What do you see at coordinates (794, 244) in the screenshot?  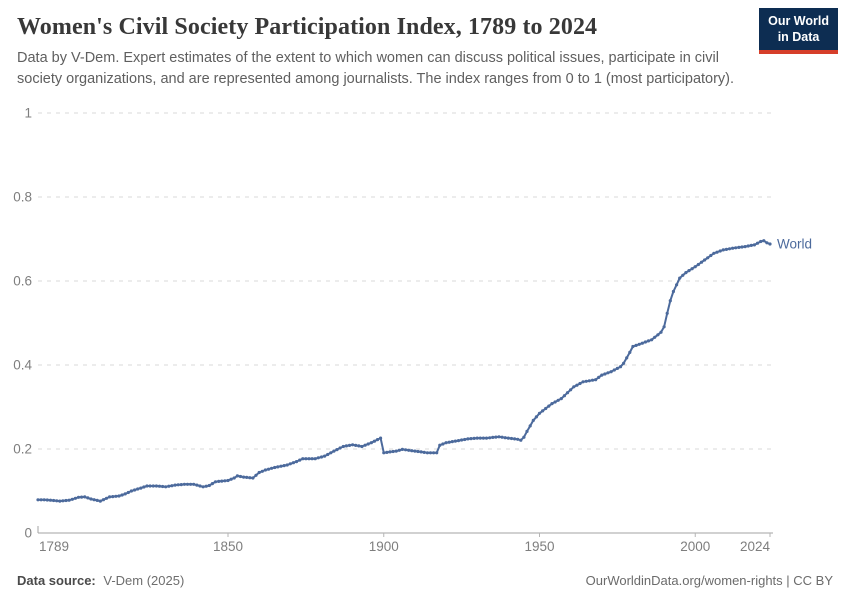 I see `series-label-world: World` at bounding box center [794, 244].